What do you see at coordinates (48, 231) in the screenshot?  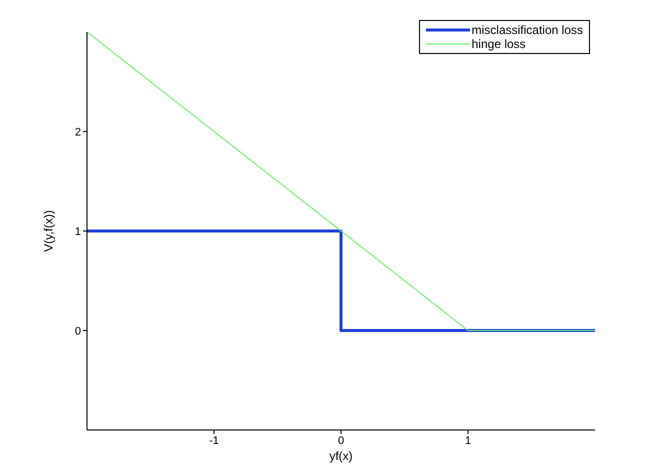 I see `y-axis-title: V(y,f(x))` at bounding box center [48, 231].